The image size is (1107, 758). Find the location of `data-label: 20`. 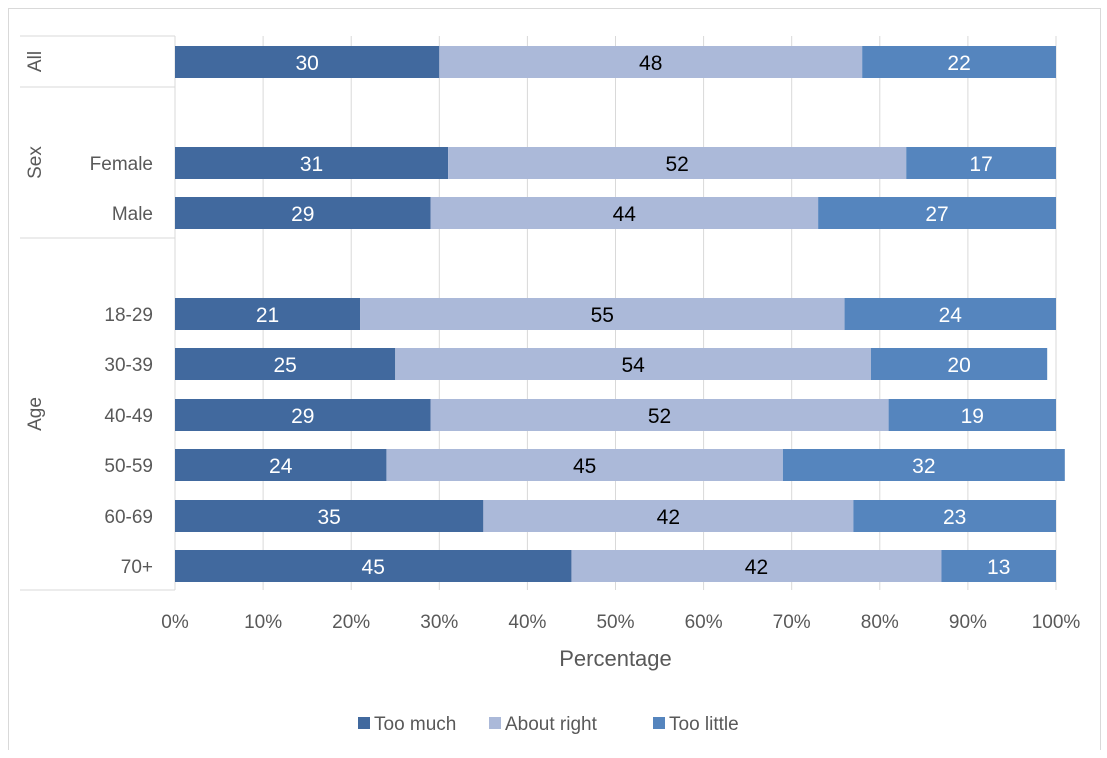

data-label: 20 is located at coordinates (958, 365).